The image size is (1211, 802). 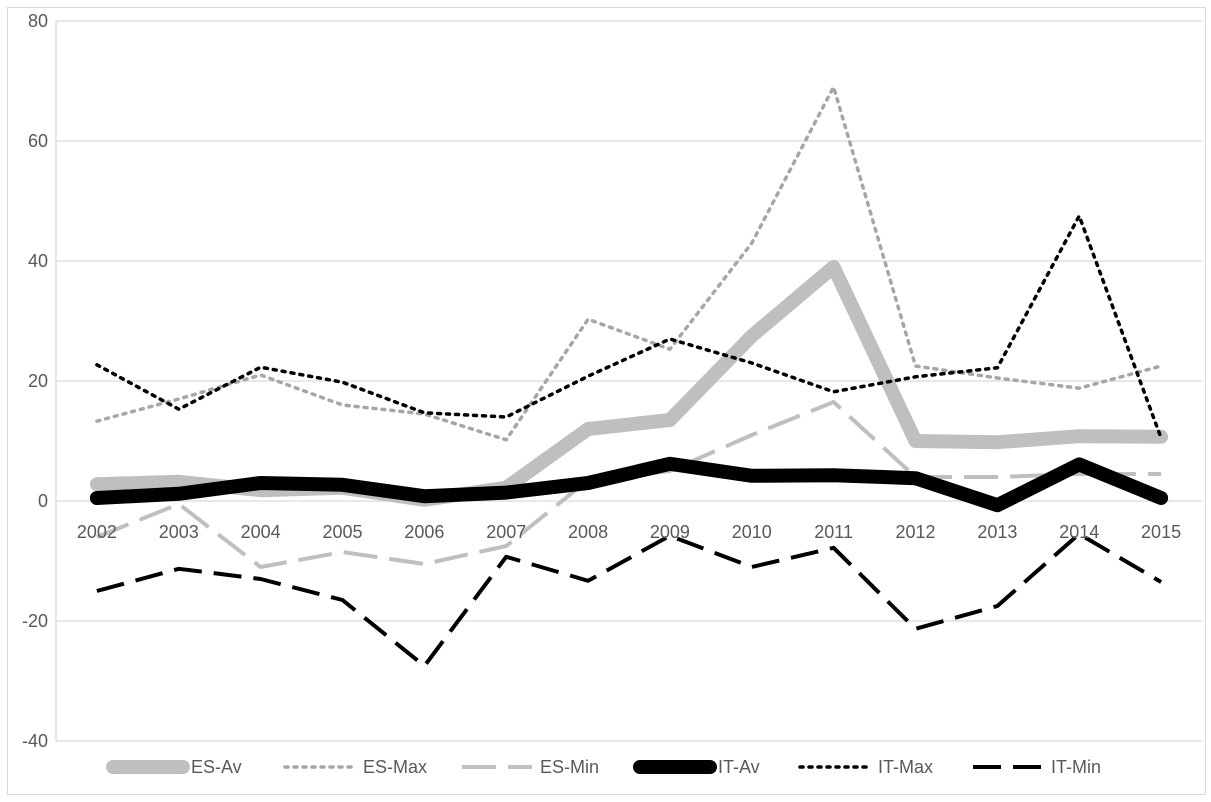 What do you see at coordinates (629, 600) in the screenshot?
I see `series-line-it-min` at bounding box center [629, 600].